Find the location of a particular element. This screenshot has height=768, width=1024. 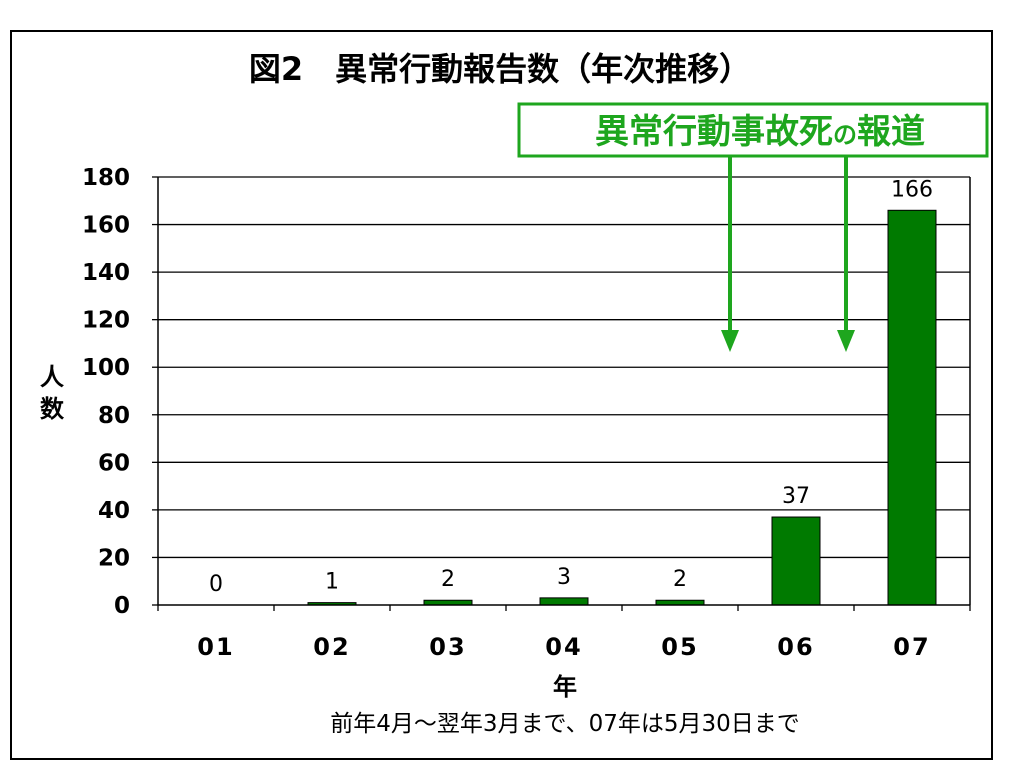

data-label: 166 is located at coordinates (912, 189).